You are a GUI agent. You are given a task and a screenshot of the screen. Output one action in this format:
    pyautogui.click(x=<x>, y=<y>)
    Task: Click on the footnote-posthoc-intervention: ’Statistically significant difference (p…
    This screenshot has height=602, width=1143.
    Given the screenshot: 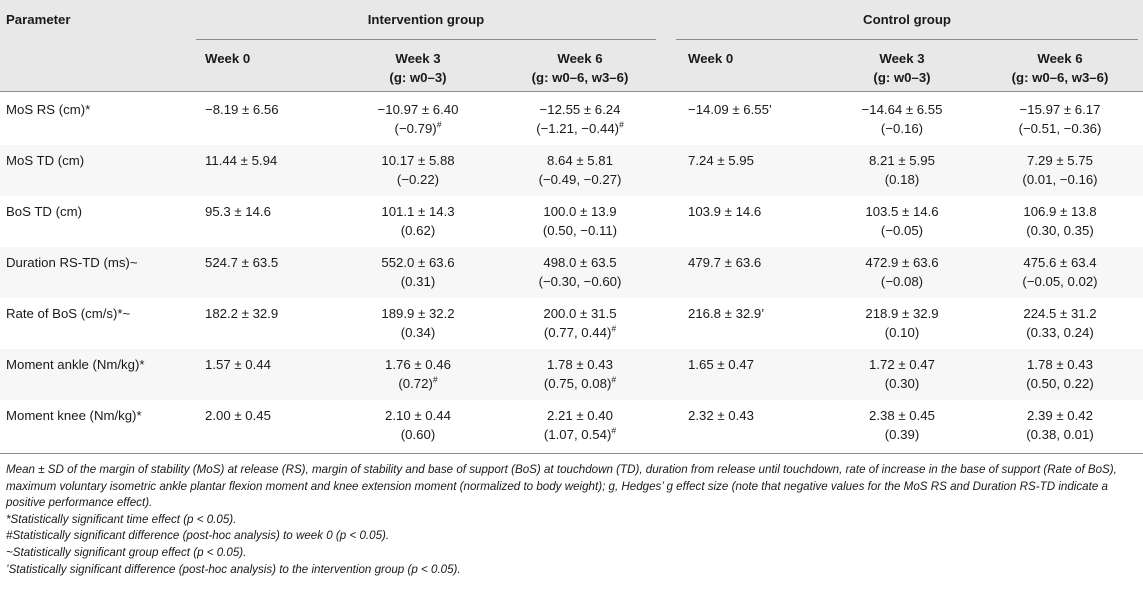 What is the action you would take?
    pyautogui.click(x=233, y=569)
    